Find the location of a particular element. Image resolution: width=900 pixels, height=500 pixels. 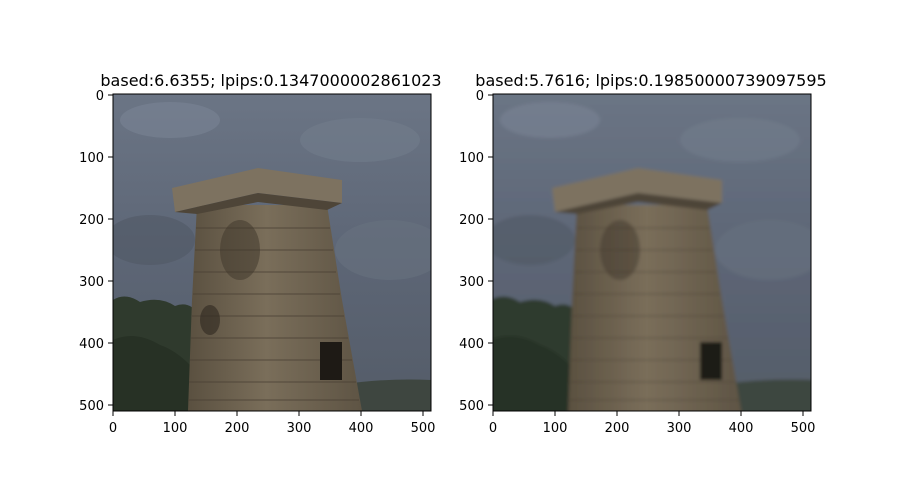

panel-right-yticks: 0 100 200 300 400 500 is located at coordinates (476, 251).